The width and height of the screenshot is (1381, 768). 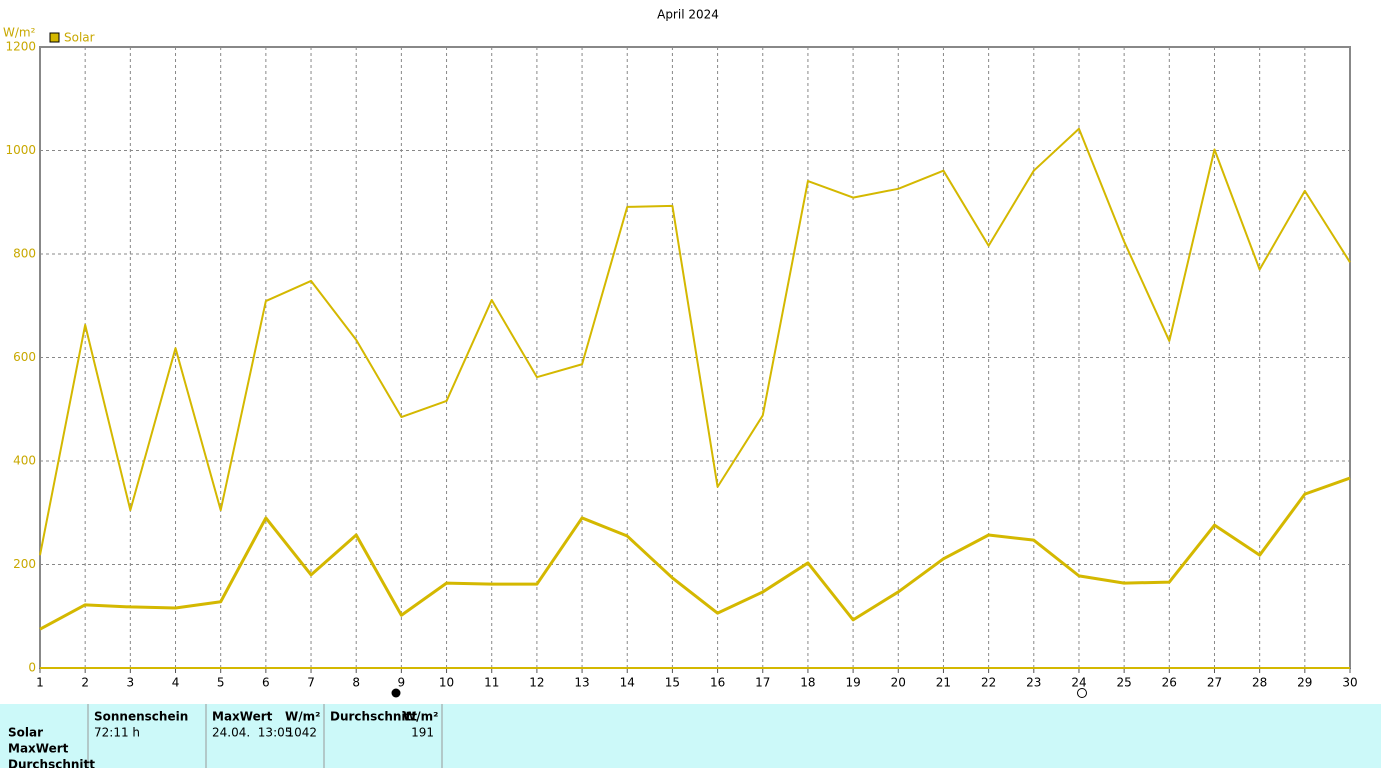 I want to click on x-tick-label: 10, so click(x=446, y=683).